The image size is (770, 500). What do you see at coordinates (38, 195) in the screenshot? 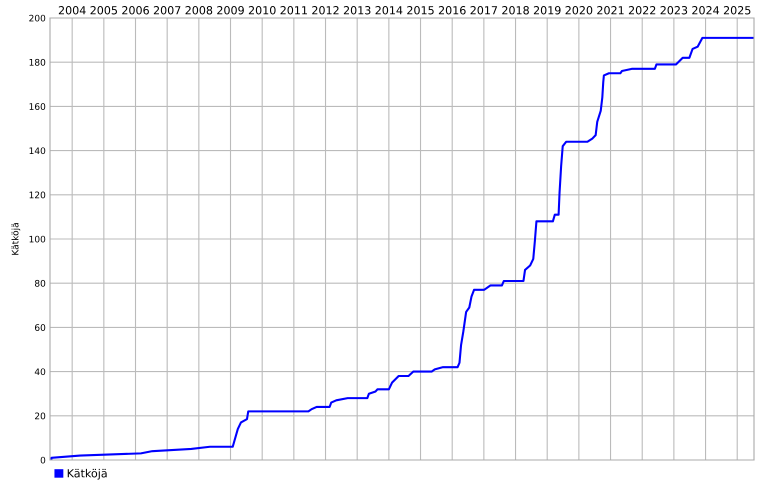
I see `y-tick-label: 120` at bounding box center [38, 195].